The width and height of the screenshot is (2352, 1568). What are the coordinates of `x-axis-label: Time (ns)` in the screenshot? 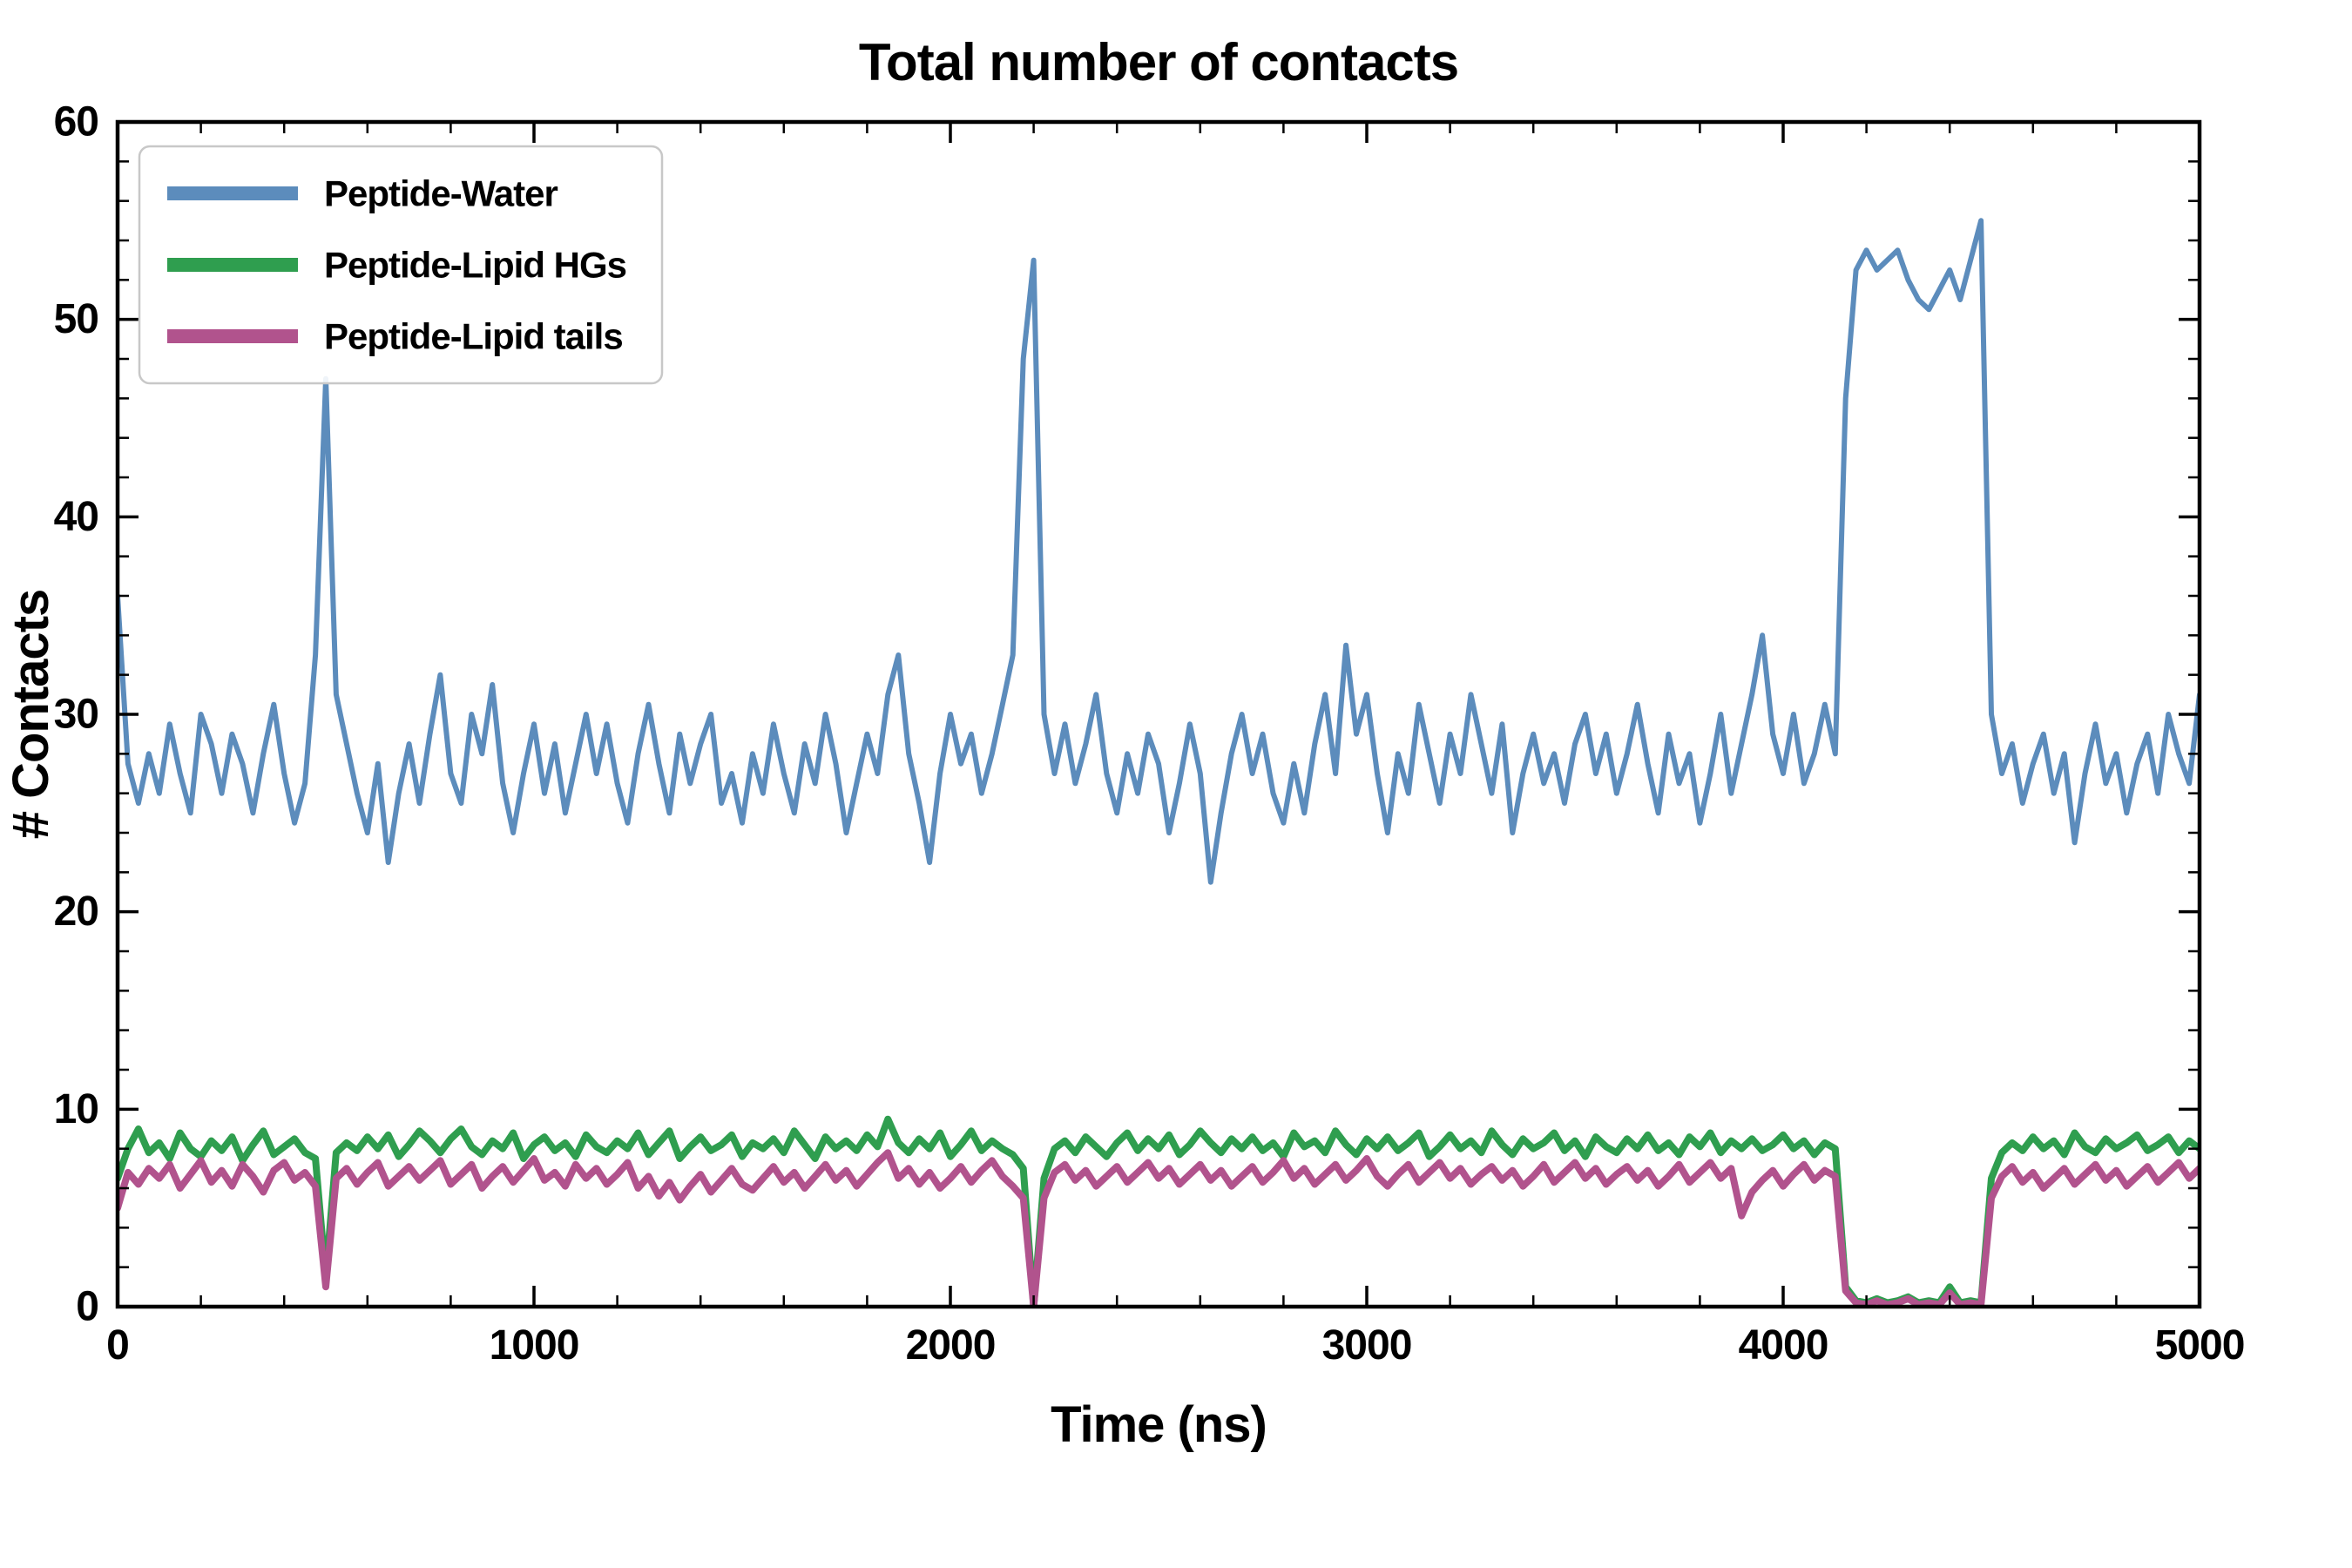 It's located at (1159, 1424).